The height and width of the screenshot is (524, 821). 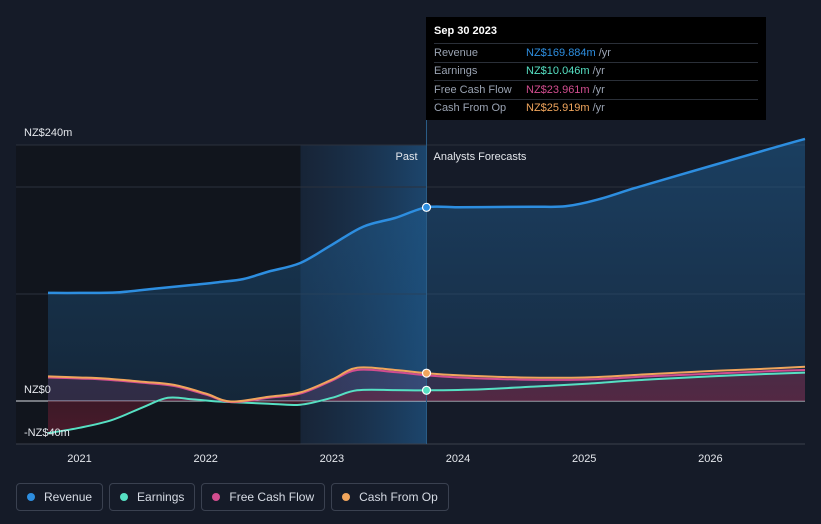 I want to click on past-label: Past, so click(x=406, y=157).